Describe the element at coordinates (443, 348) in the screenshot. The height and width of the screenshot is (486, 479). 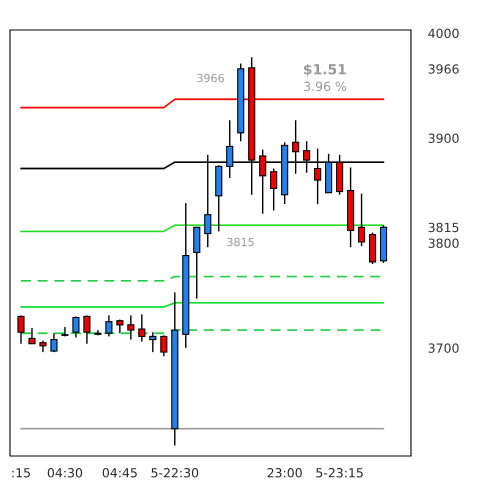
I see `y-tick-label: 3700` at that location.